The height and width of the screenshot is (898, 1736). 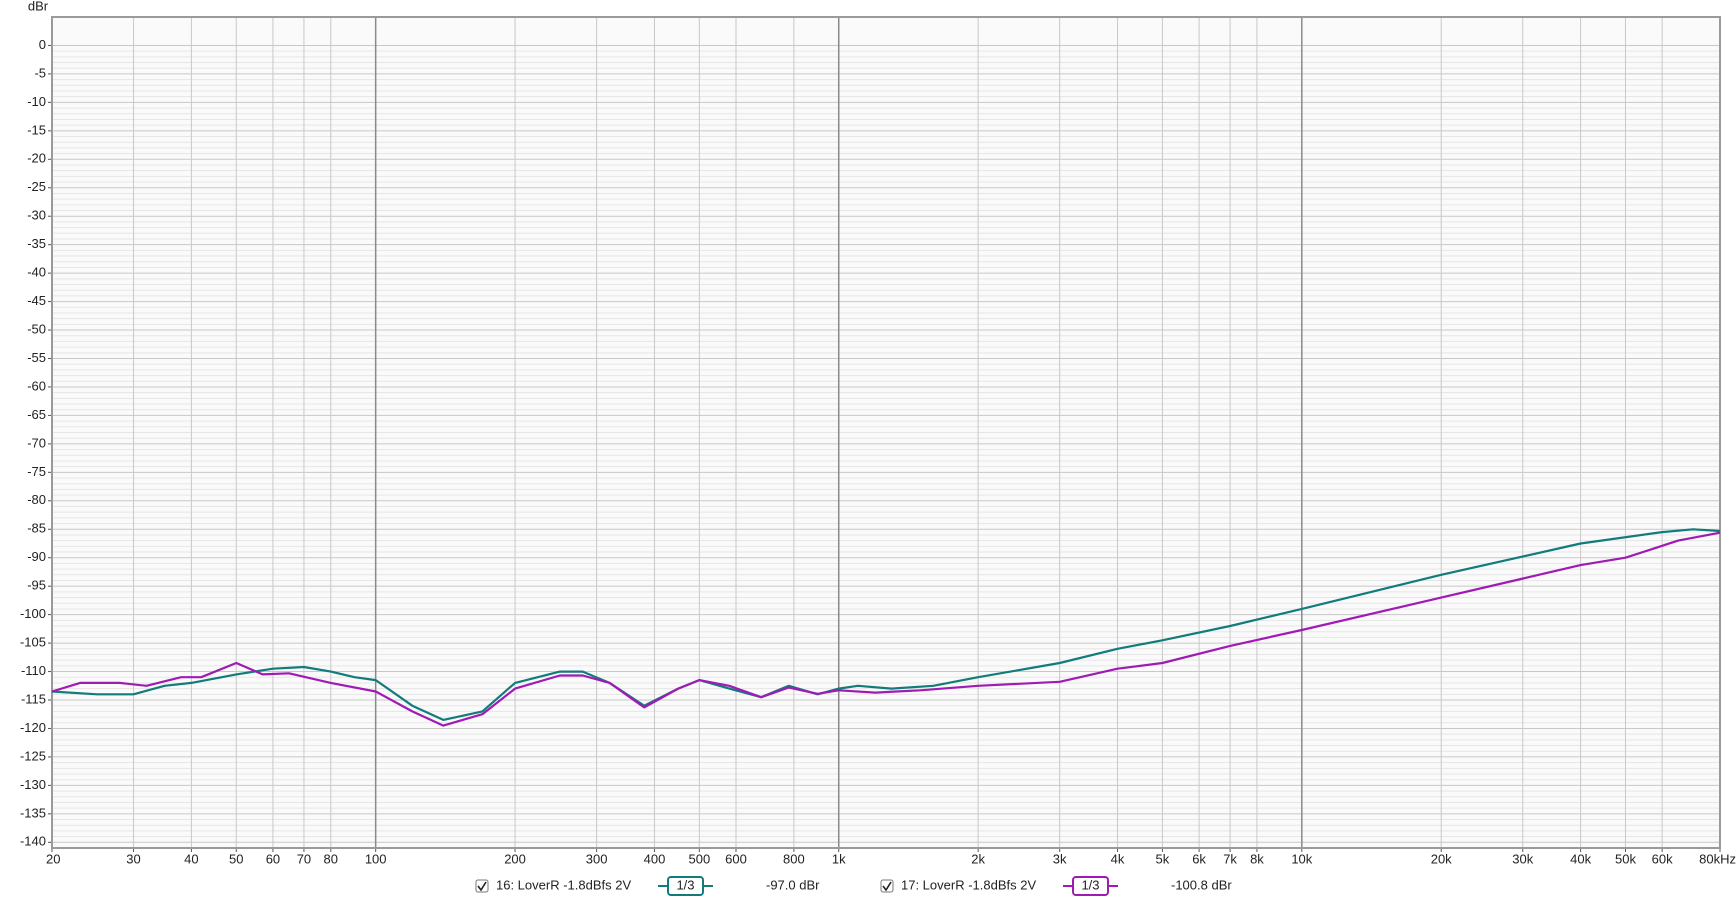 What do you see at coordinates (968, 884) in the screenshot?
I see `legend-name: 17: LoverR -1.8dBfs 2V` at bounding box center [968, 884].